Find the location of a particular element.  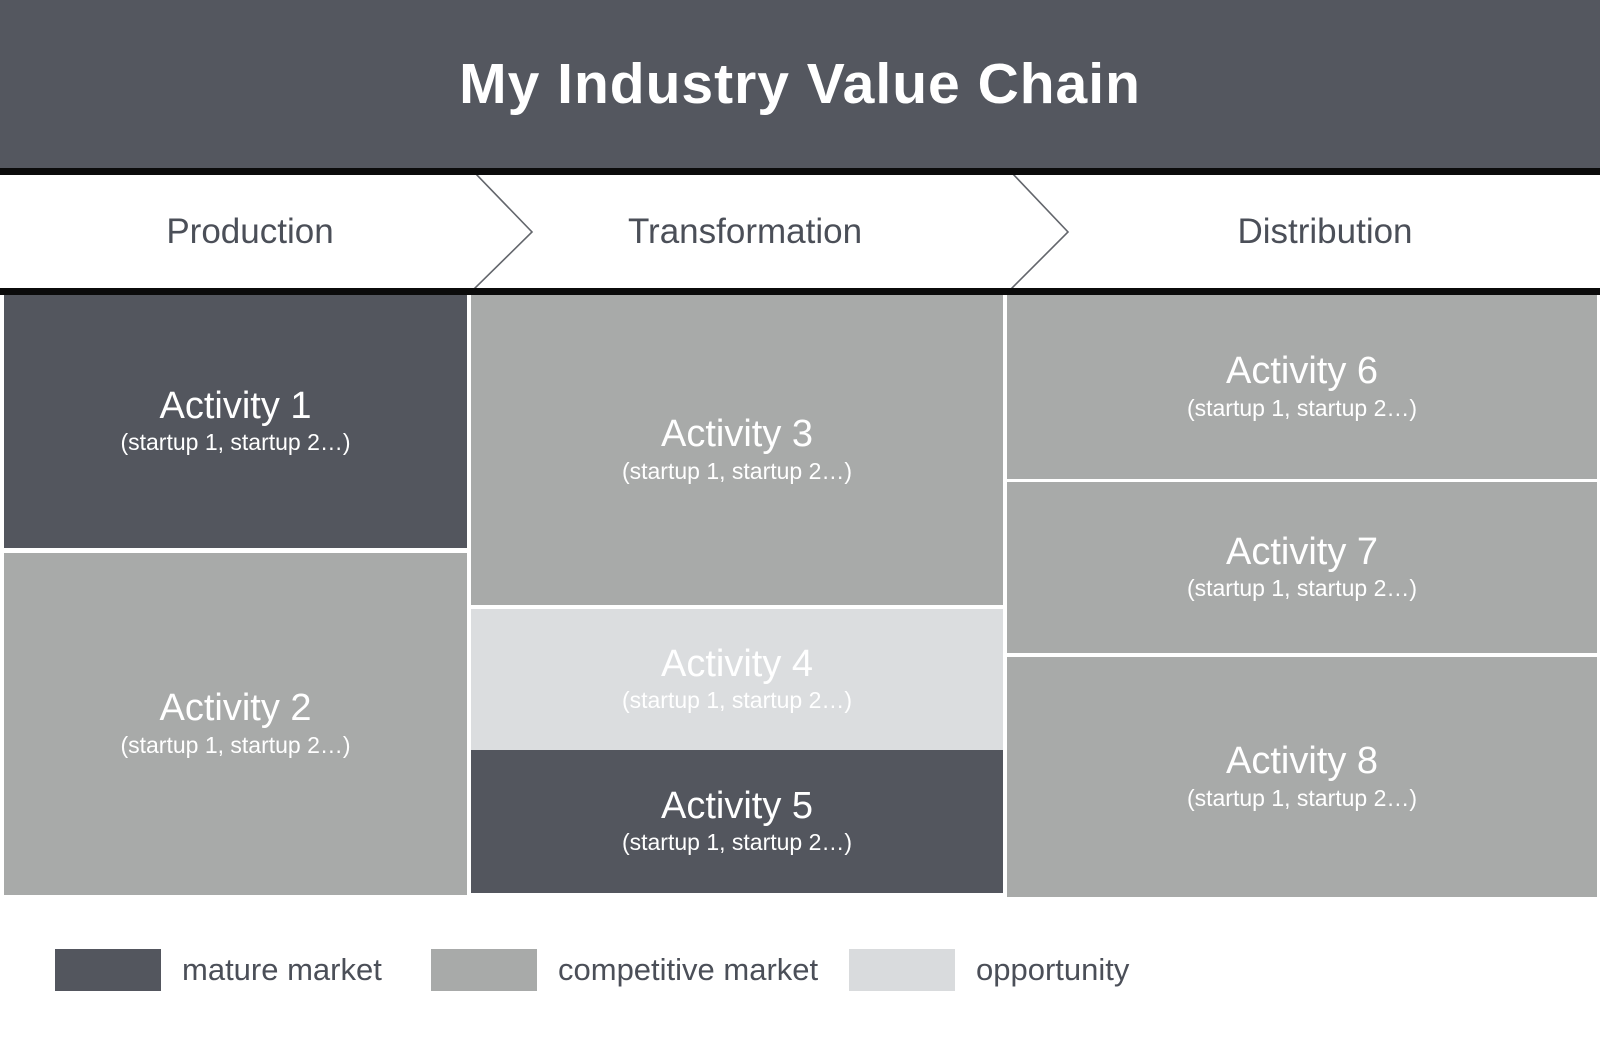

activity-box-3: Activity 3 (startup 1, startup 2…) is located at coordinates (737, 450).